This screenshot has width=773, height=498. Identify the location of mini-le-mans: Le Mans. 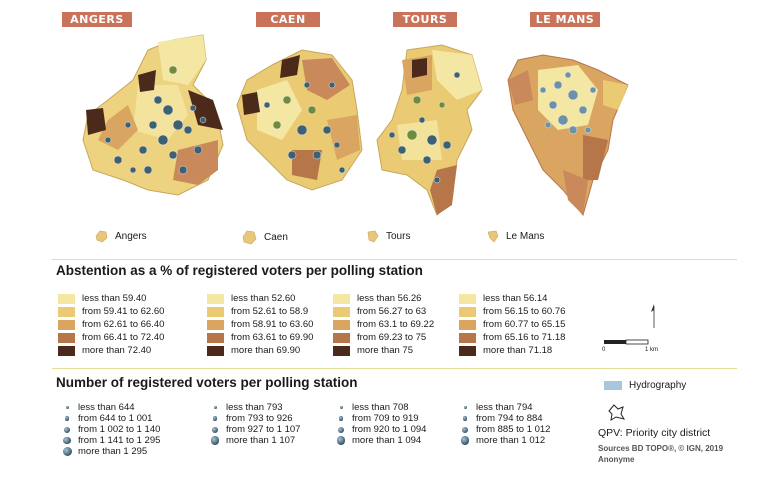
(515, 236).